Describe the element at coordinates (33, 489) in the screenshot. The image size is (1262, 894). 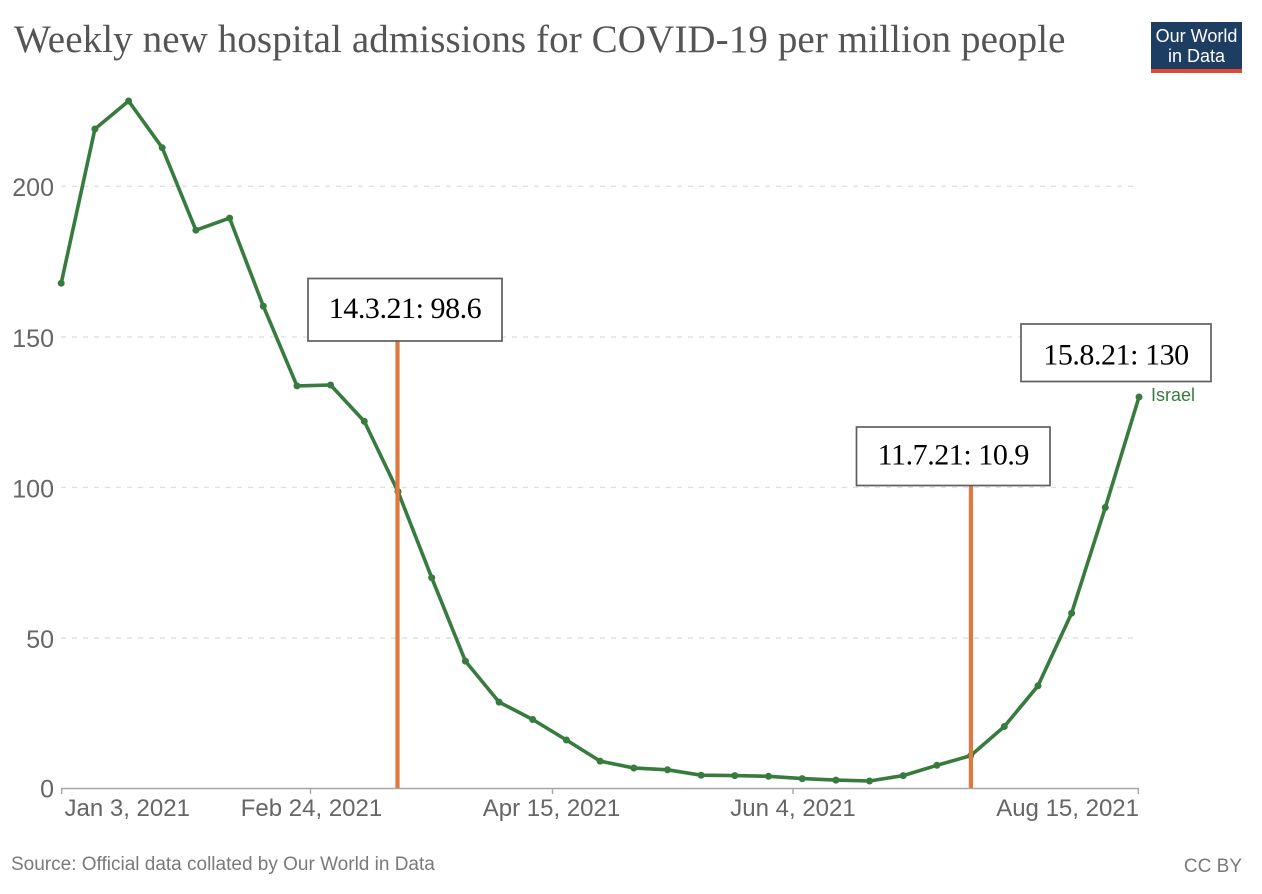
I see `svg-text: 100` at that location.